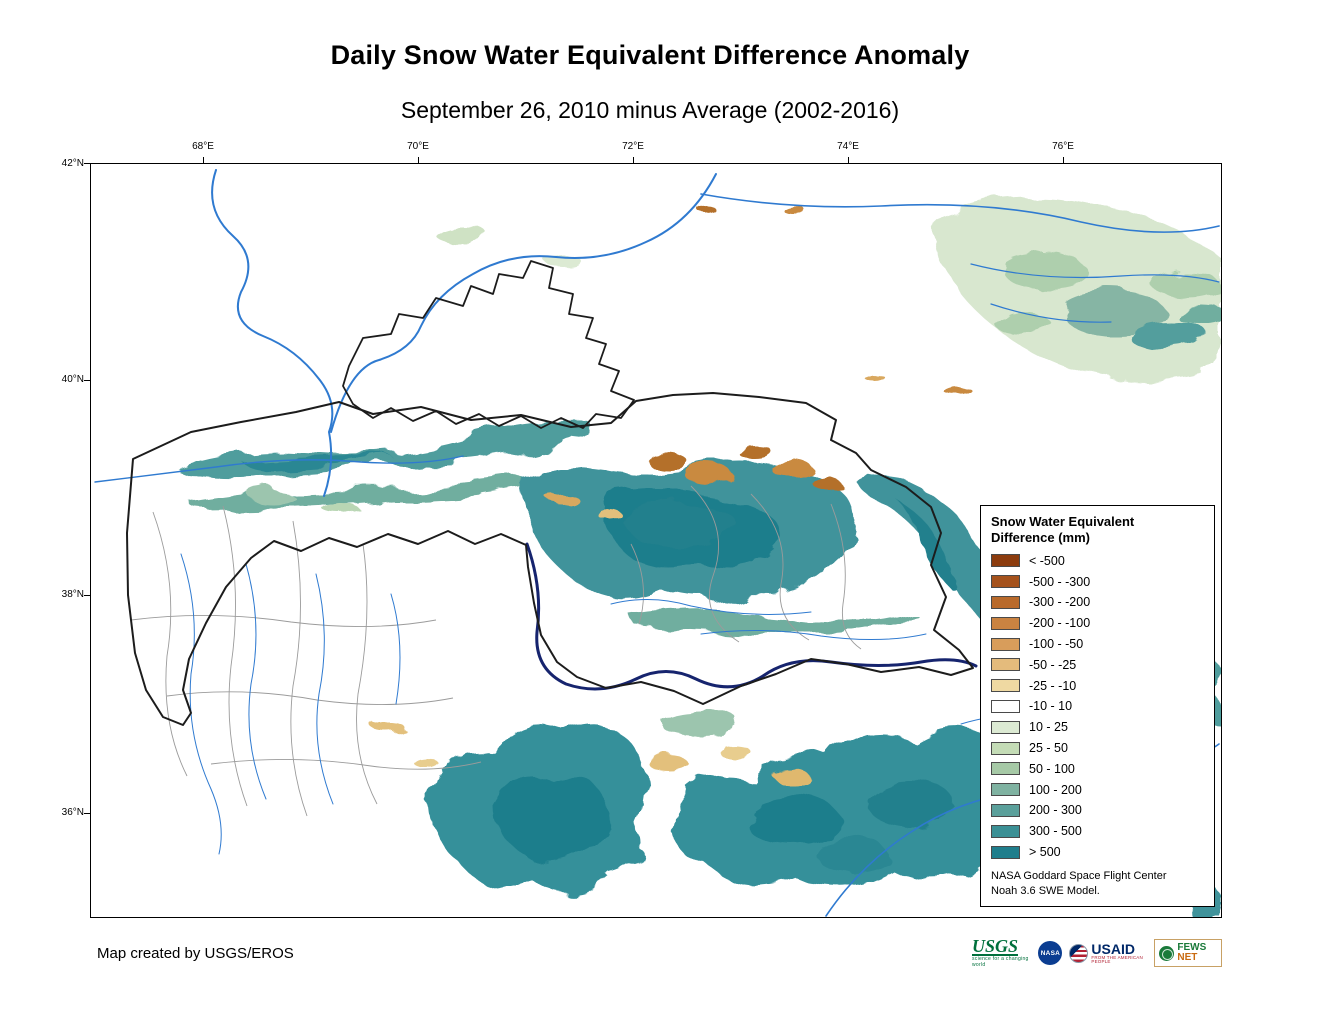  I want to click on lat-label-38n: 38°N, so click(72, 594).